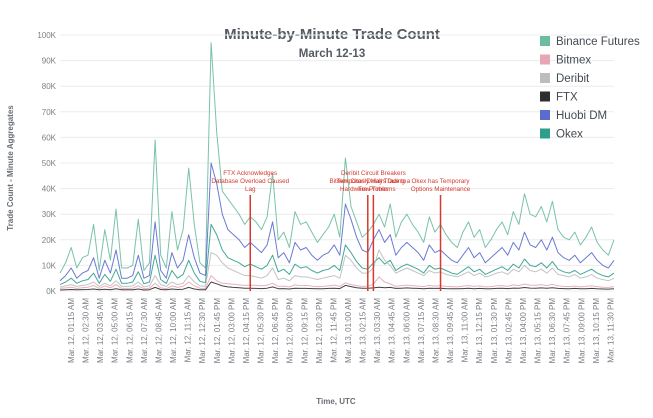 Image resolution: width=653 pixels, height=418 pixels. What do you see at coordinates (49, 189) in the screenshot?
I see `y-tick-label: 40K` at bounding box center [49, 189].